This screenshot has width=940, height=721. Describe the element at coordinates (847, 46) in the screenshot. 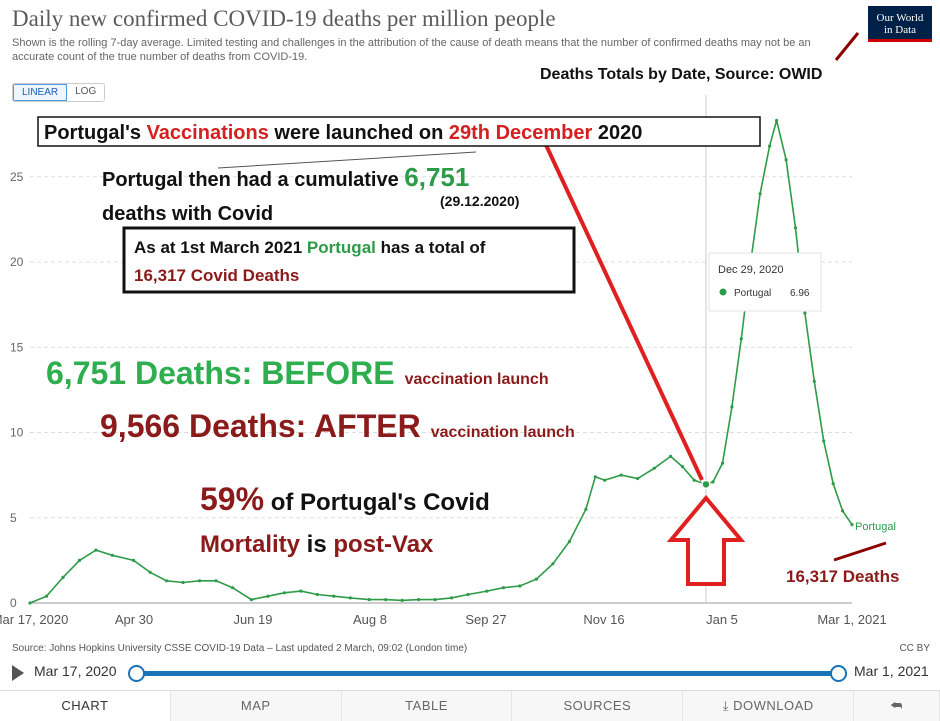

I see `source-pointer-line` at that location.